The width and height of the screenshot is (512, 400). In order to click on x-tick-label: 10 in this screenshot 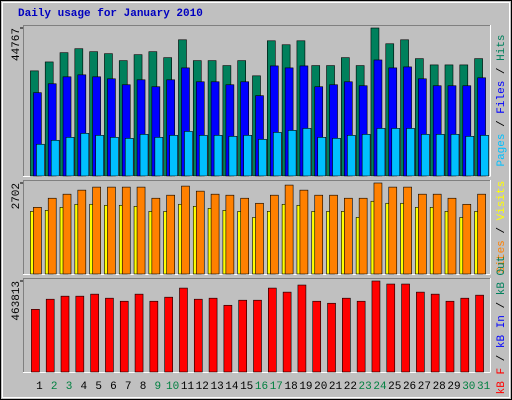, I will do `click(172, 387)`.